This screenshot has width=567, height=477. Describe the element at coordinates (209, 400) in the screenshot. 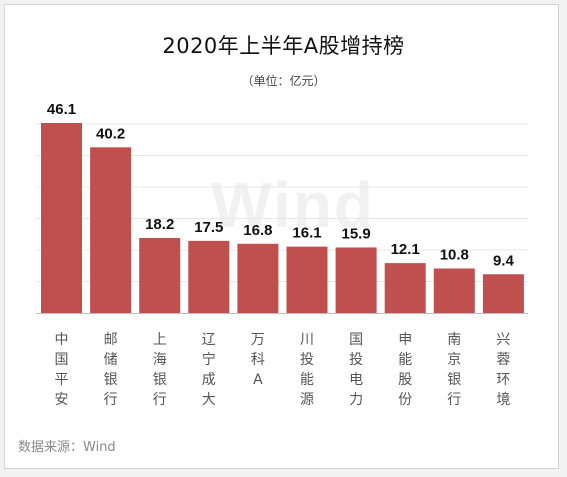

I see `category-char: 大` at that location.